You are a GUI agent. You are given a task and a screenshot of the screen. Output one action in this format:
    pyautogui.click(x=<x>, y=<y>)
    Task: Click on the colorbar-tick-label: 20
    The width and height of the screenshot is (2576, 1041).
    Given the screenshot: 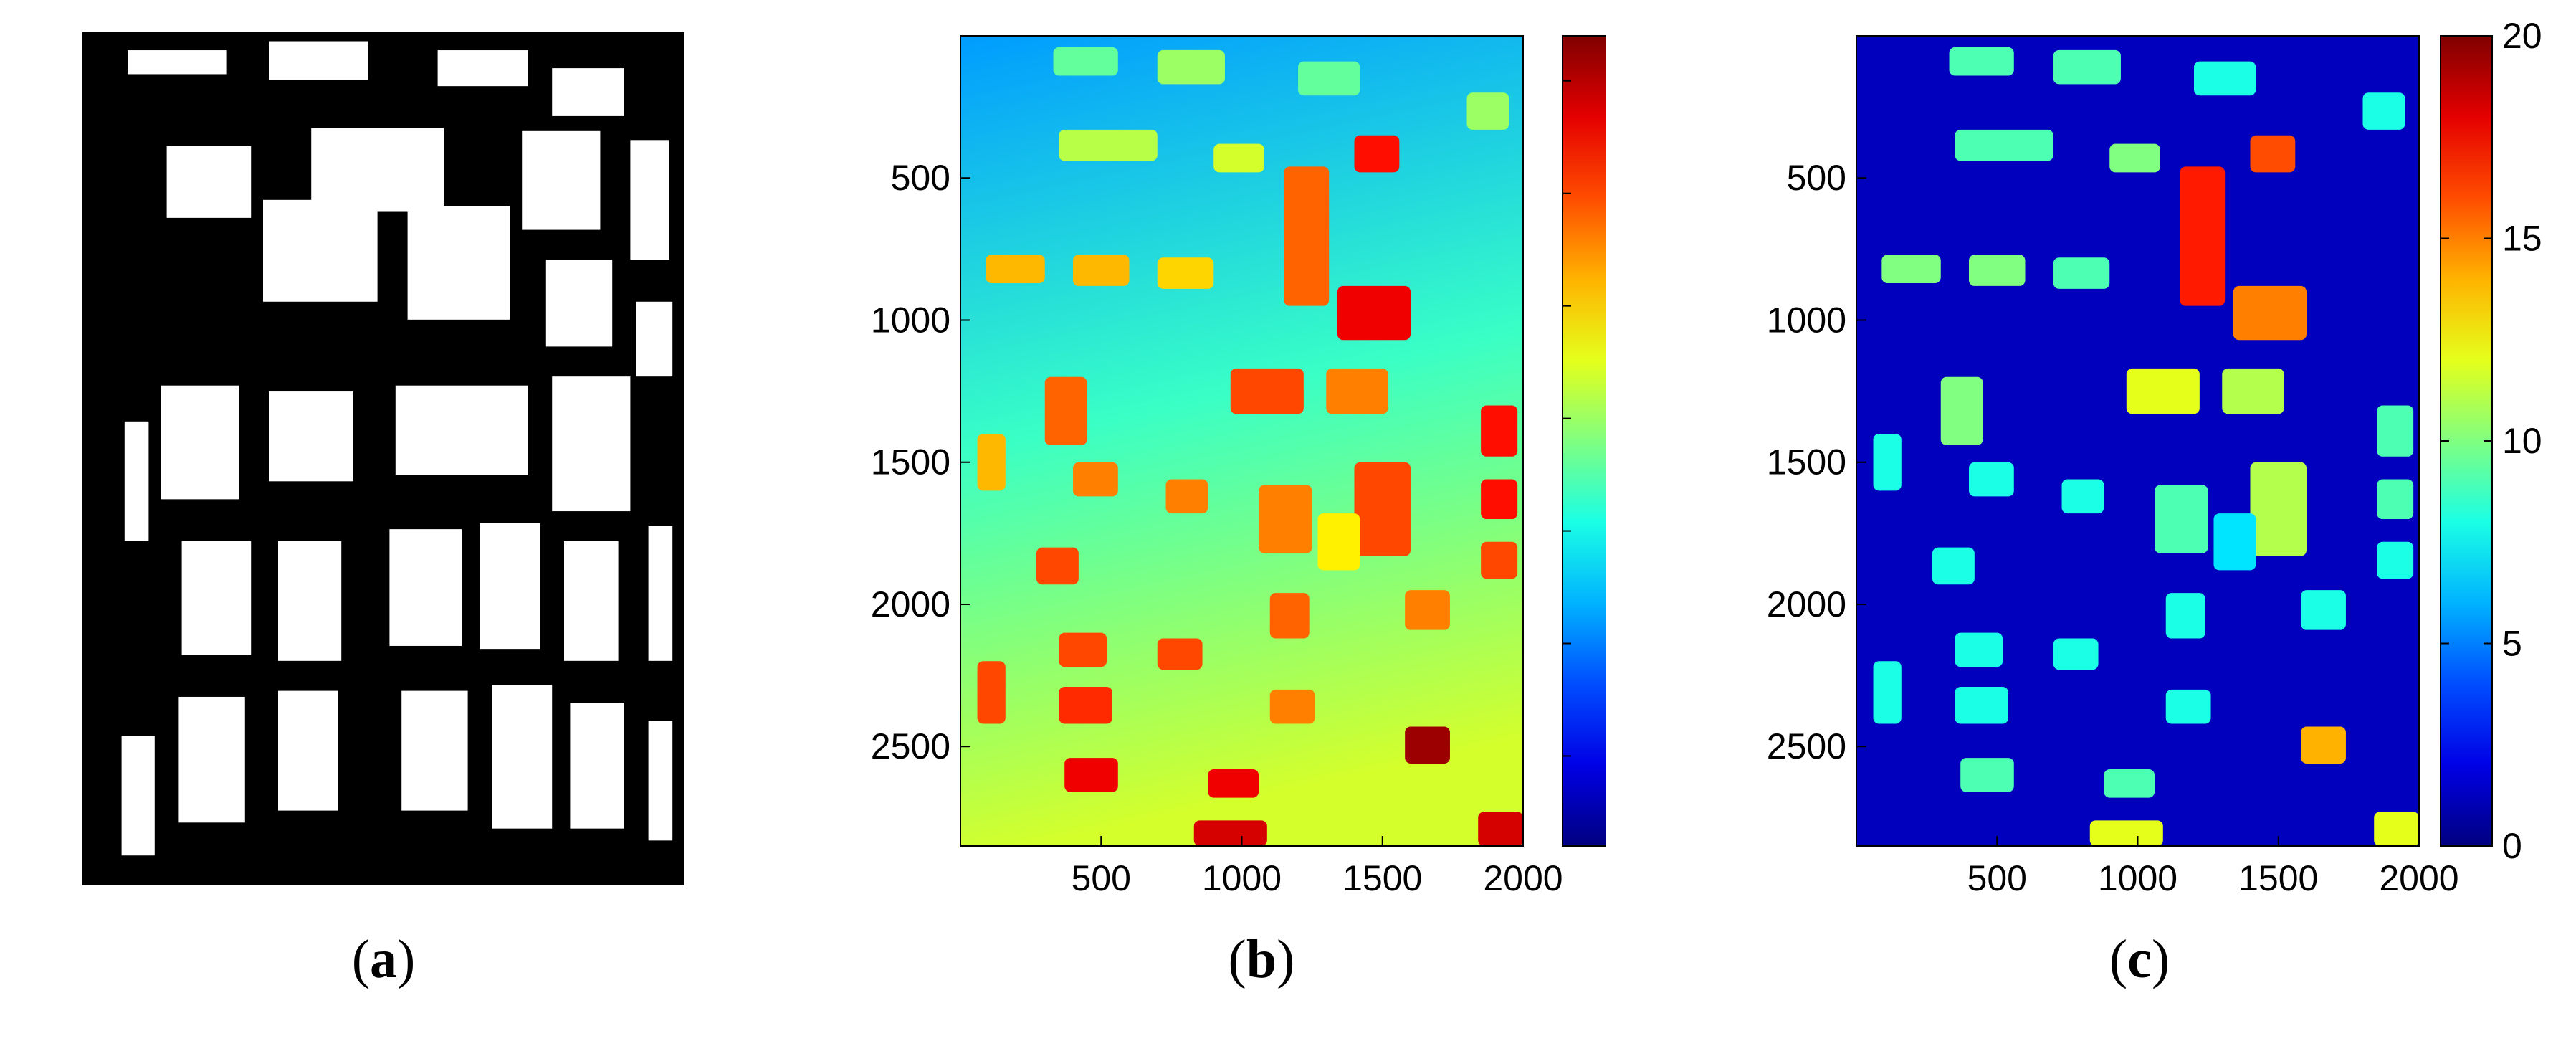 What is the action you would take?
    pyautogui.click(x=2522, y=39)
    